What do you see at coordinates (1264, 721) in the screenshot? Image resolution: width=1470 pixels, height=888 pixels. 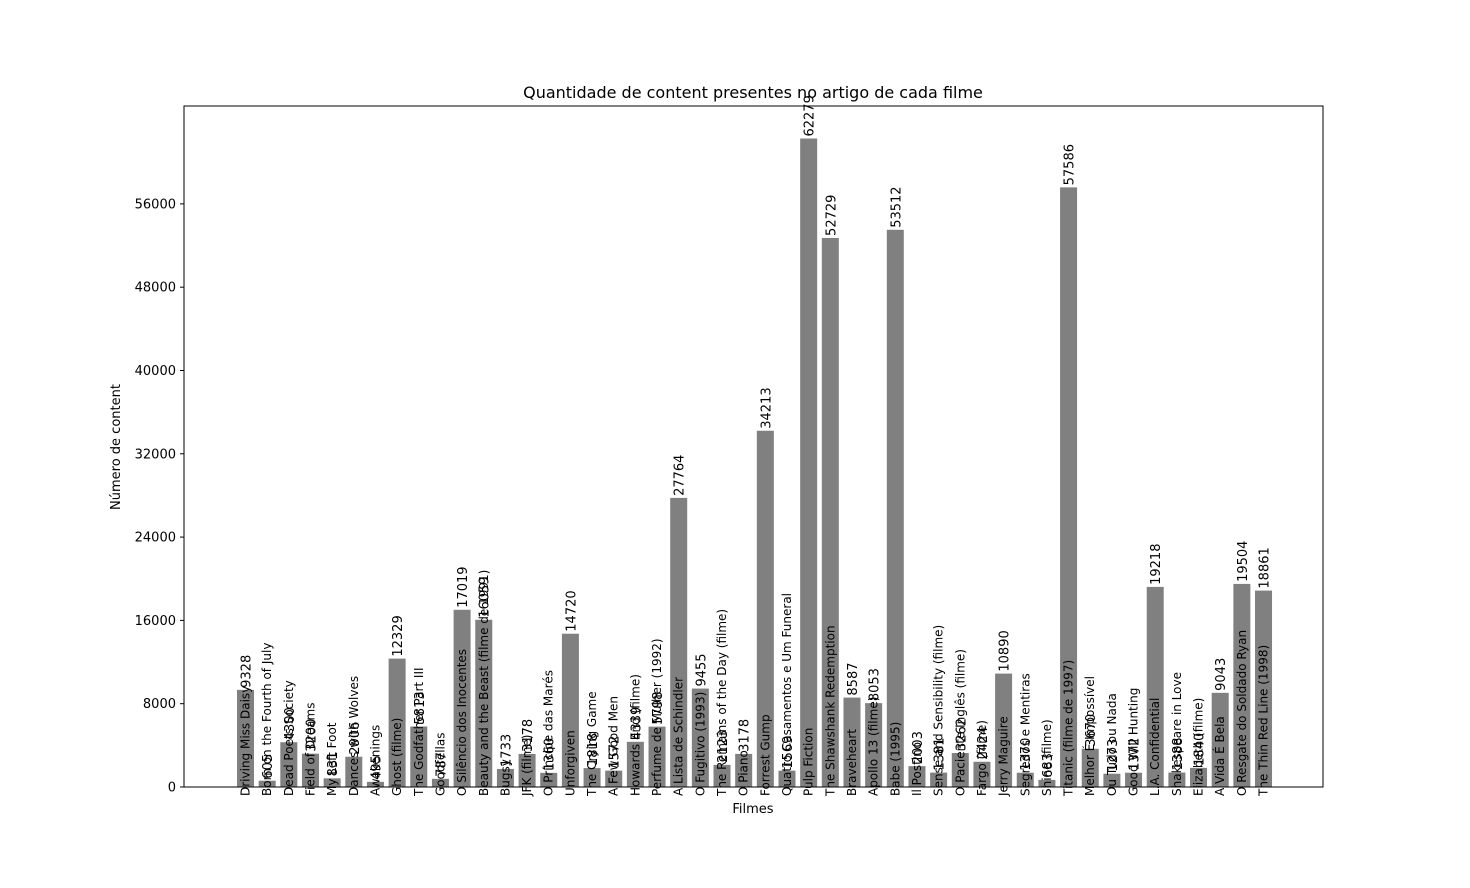 I see `category-label: The Thin Red Line (1998)` at bounding box center [1264, 721].